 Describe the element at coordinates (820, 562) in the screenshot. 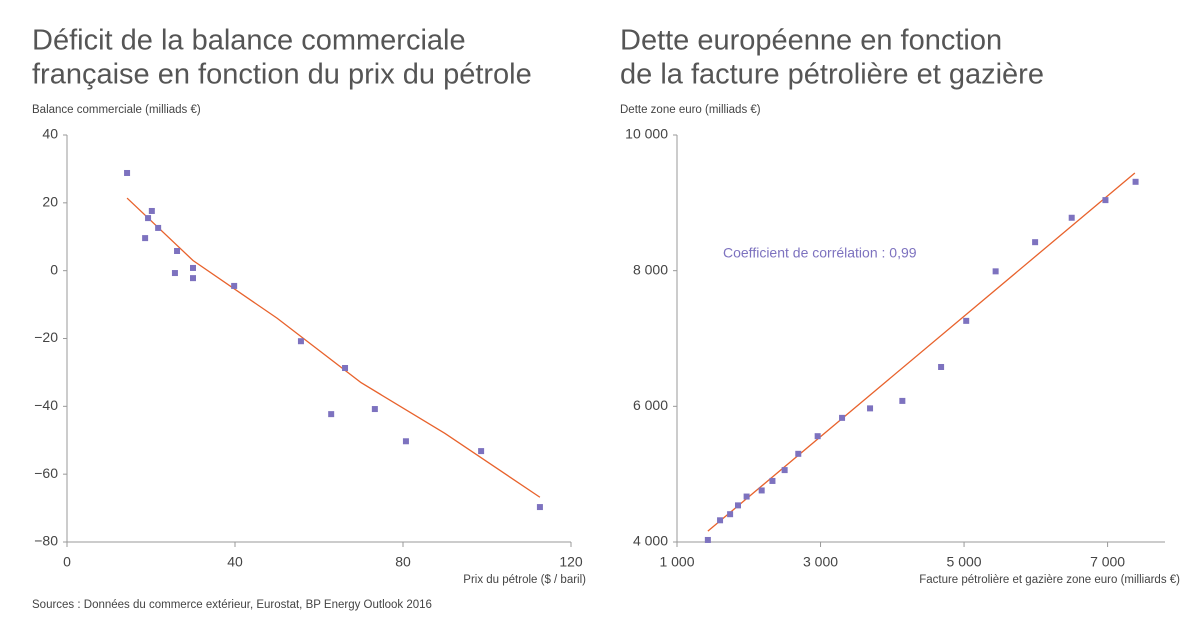

I see `x-tick-label: 3 000` at that location.